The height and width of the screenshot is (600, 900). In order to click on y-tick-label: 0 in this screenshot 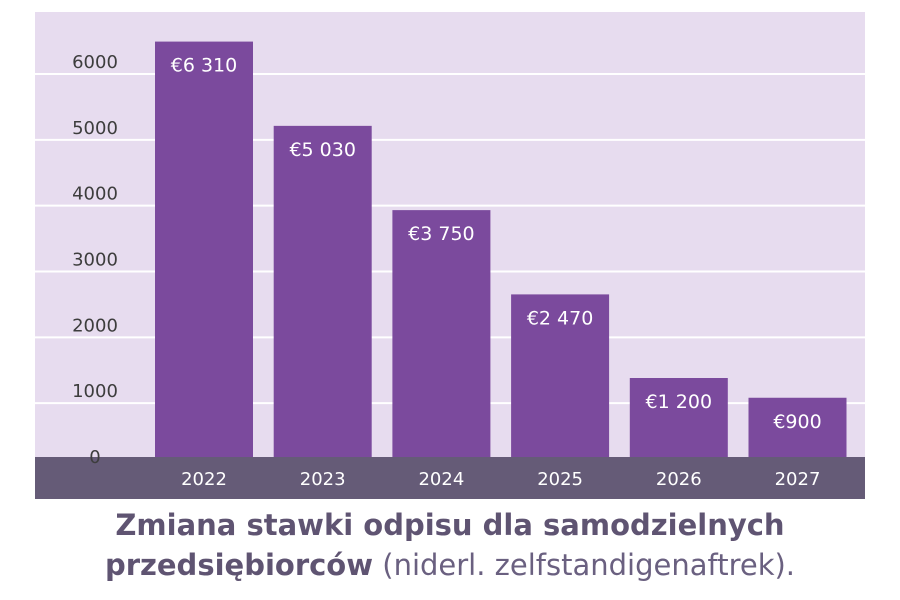, I will do `click(94, 457)`.